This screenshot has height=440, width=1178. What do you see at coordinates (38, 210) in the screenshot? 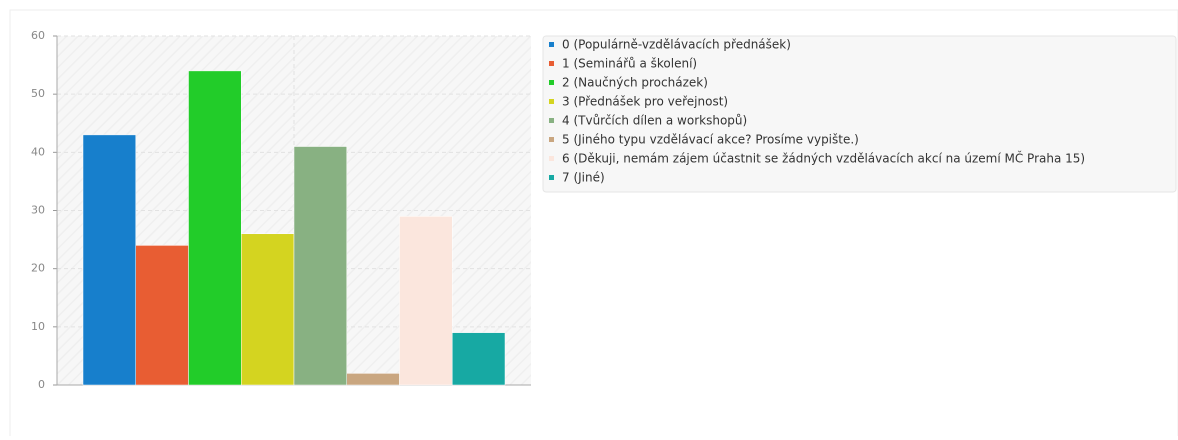
I see `y-tick-label: 30` at bounding box center [38, 210].